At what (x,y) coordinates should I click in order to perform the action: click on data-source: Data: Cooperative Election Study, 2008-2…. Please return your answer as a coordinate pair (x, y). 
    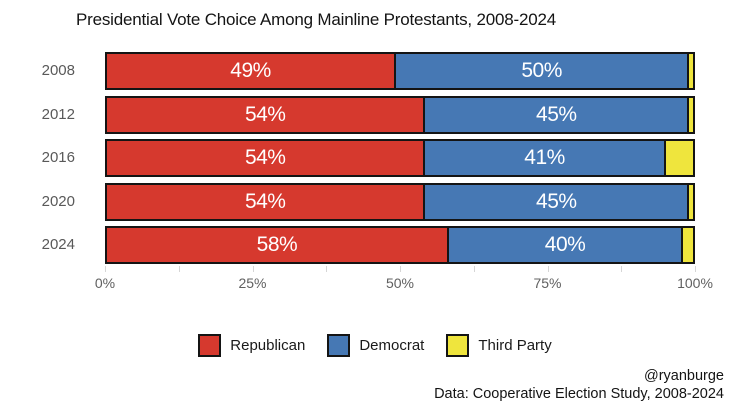
    Looking at the image, I should click on (579, 394).